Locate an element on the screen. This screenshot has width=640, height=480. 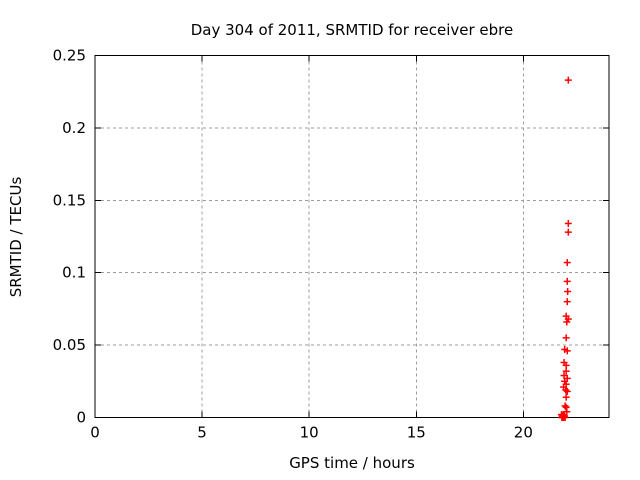
x-tick-label: 10 is located at coordinates (309, 433).